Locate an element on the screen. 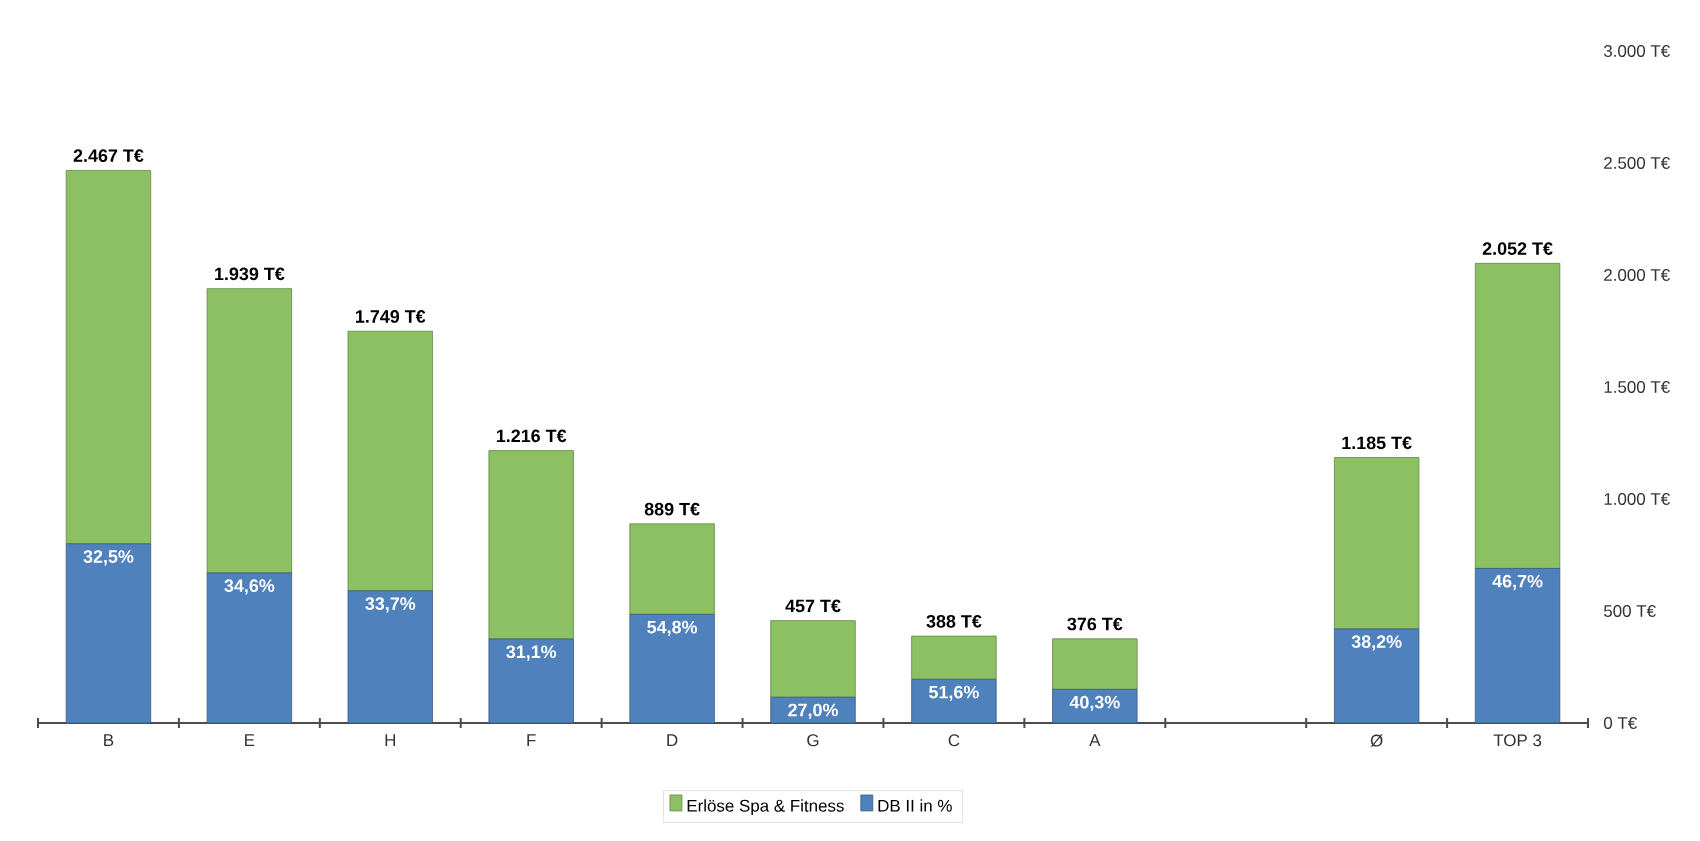 Image resolution: width=1700 pixels, height=841 pixels. y-tick-label: 1.000 T€ is located at coordinates (1637, 499).